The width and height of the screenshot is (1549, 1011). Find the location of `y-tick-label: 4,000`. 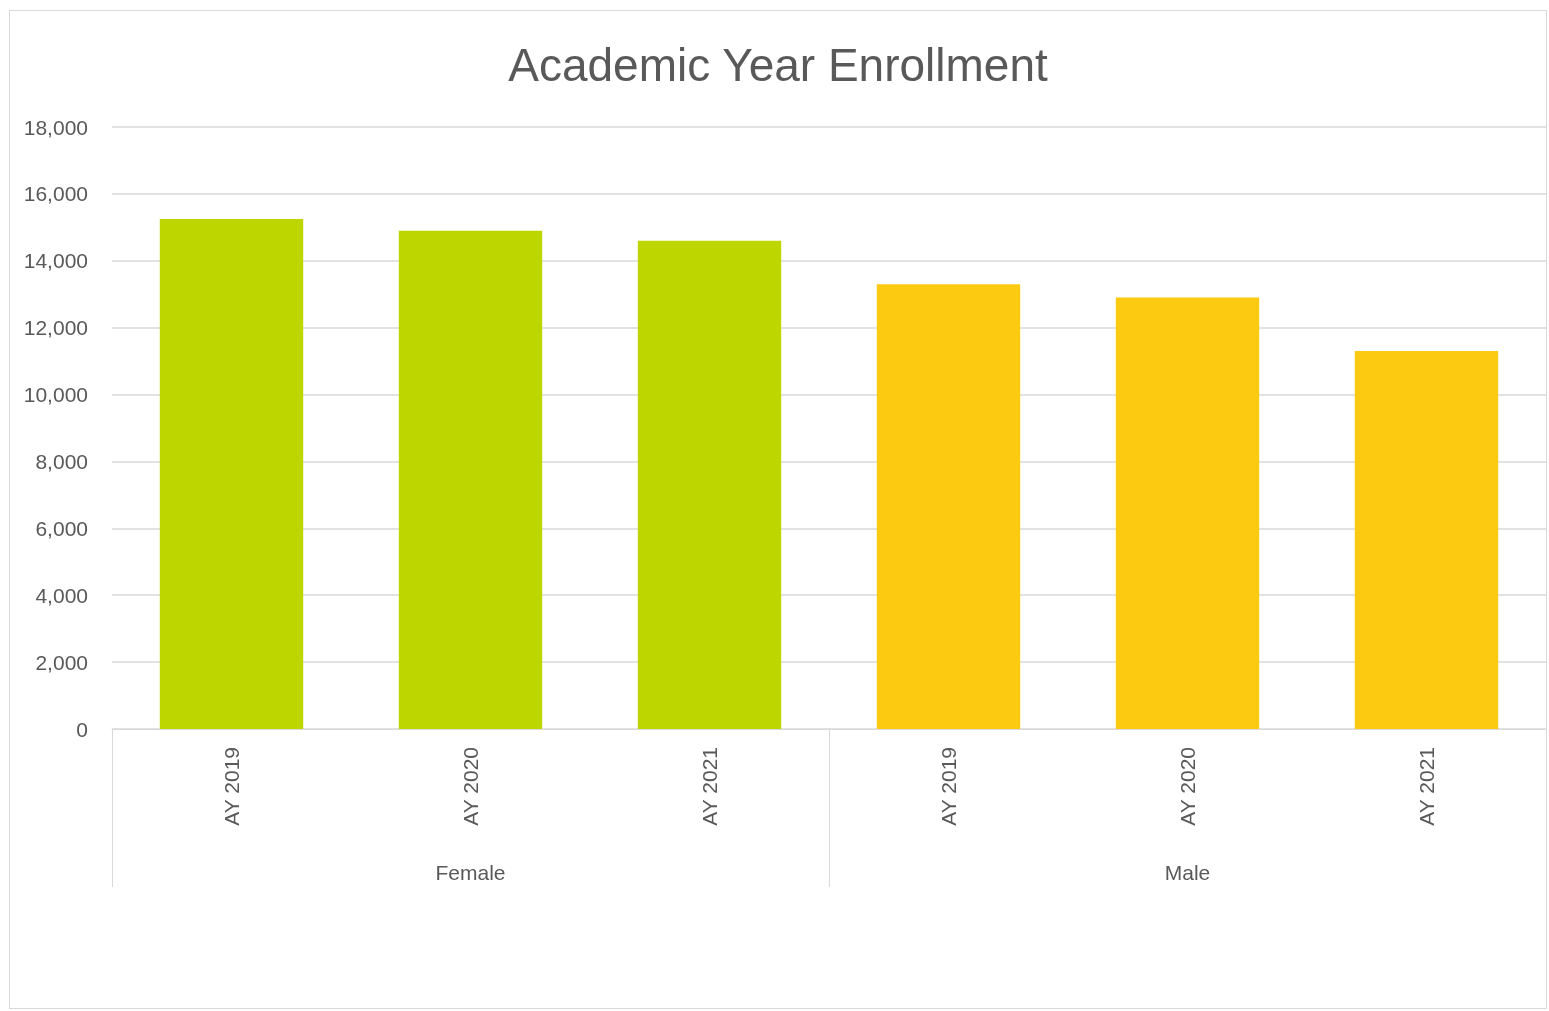

y-tick-label: 4,000 is located at coordinates (61, 595).